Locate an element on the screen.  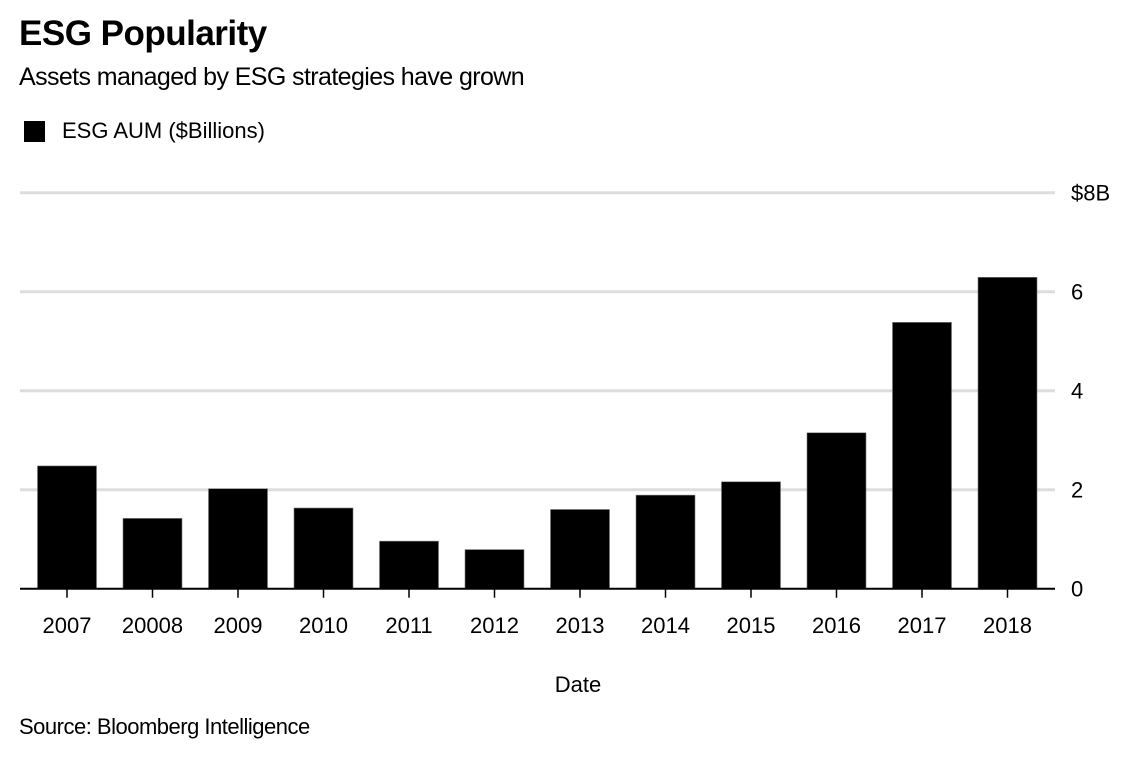
x-tick-label: 2013 is located at coordinates (580, 625).